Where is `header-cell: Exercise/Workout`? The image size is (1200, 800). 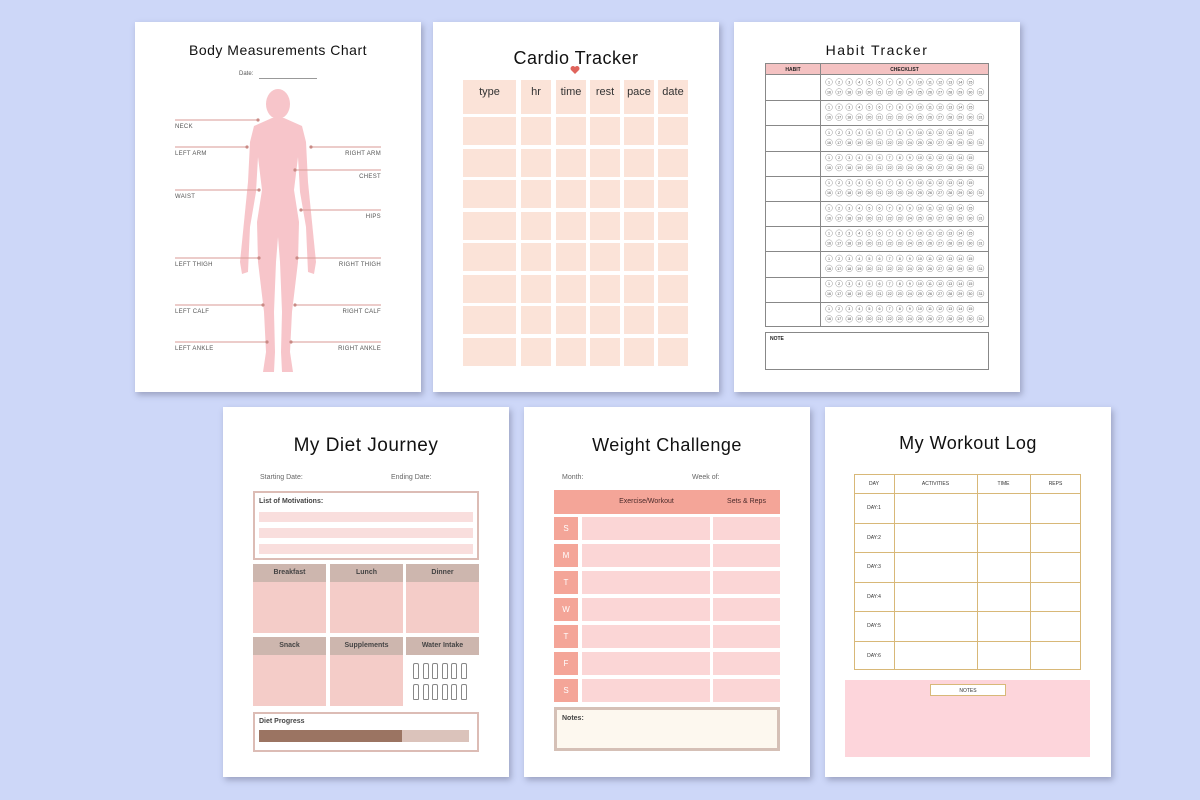
header-cell: Exercise/Workout is located at coordinates (646, 501).